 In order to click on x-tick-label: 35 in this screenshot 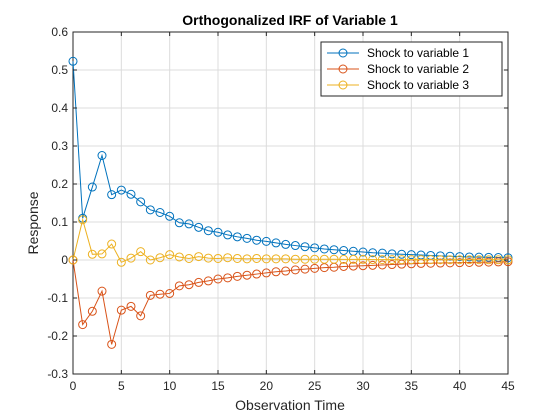, I will do `click(412, 386)`.